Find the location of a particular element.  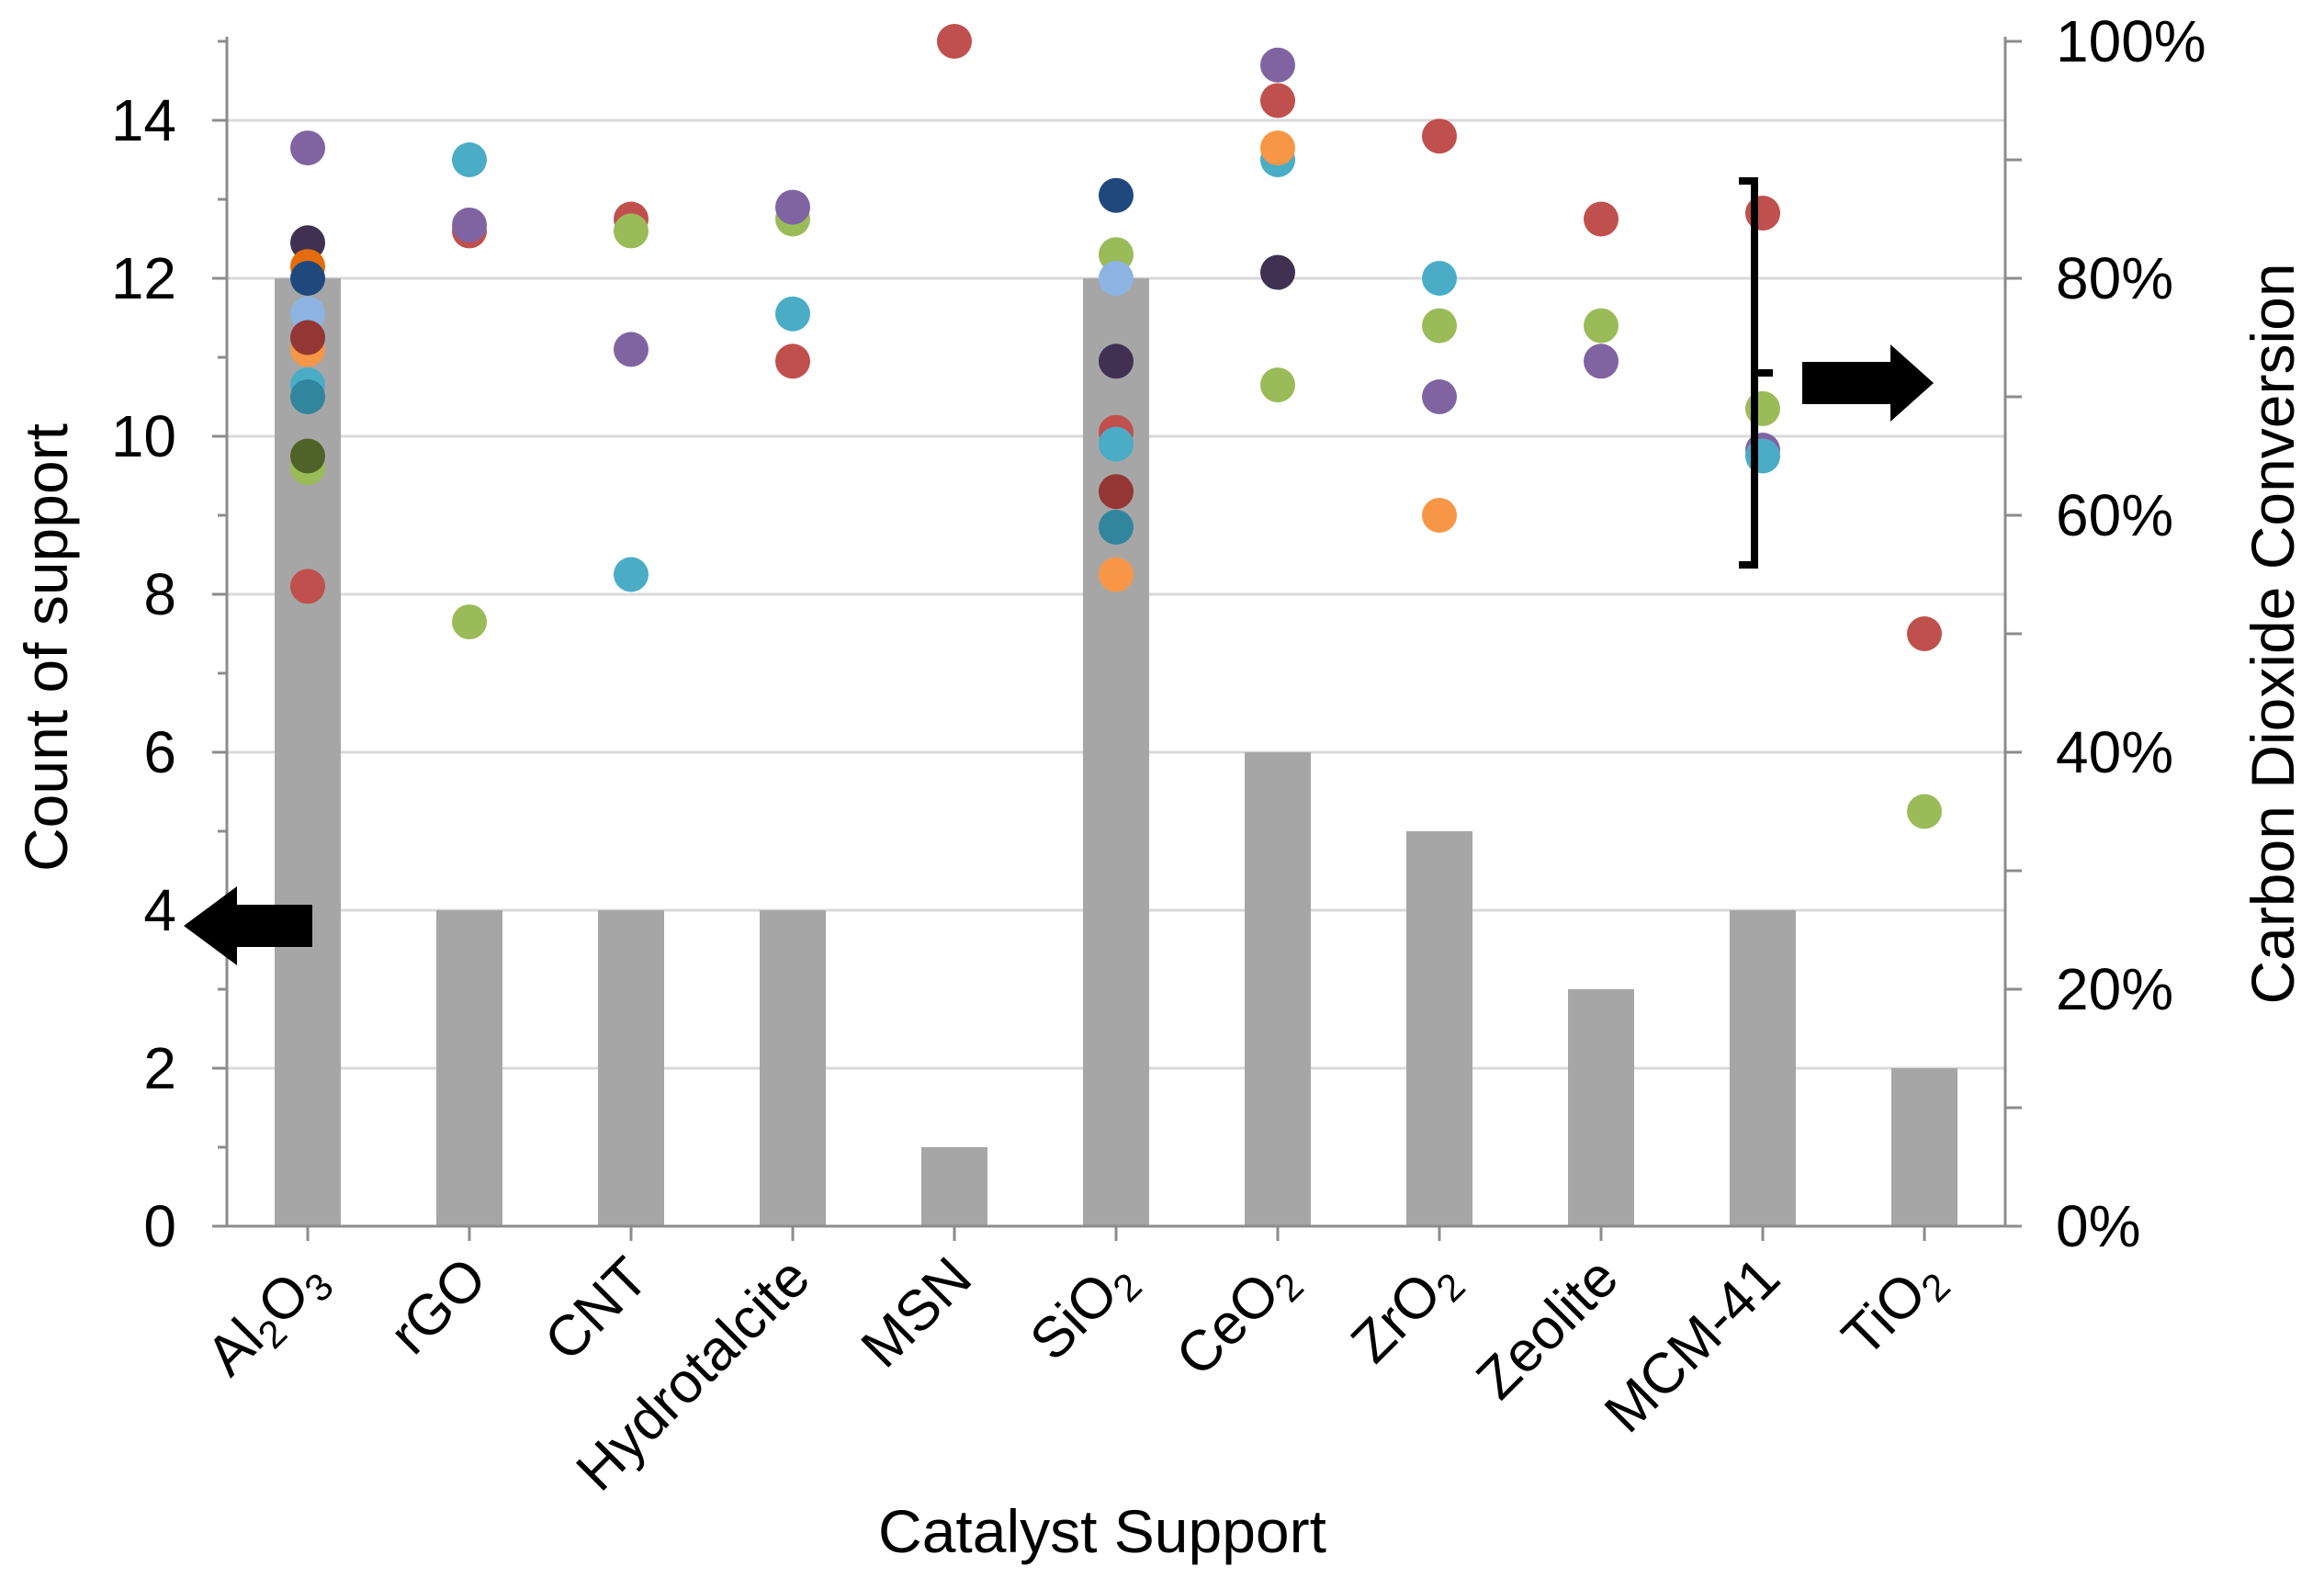

x-category-label: CNT is located at coordinates (596, 1309).